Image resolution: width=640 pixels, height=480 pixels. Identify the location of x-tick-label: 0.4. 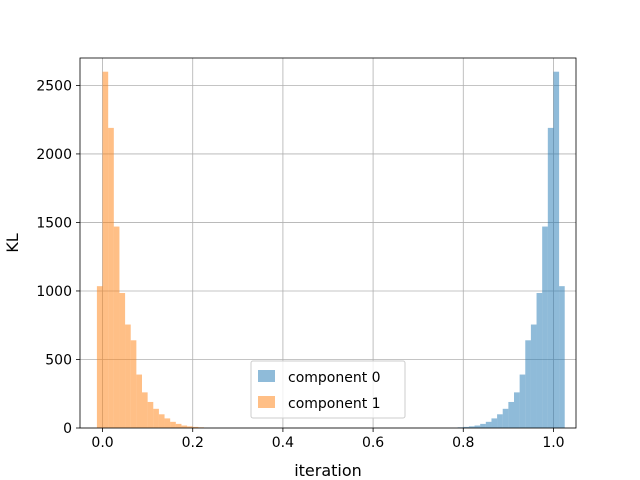
(283, 443).